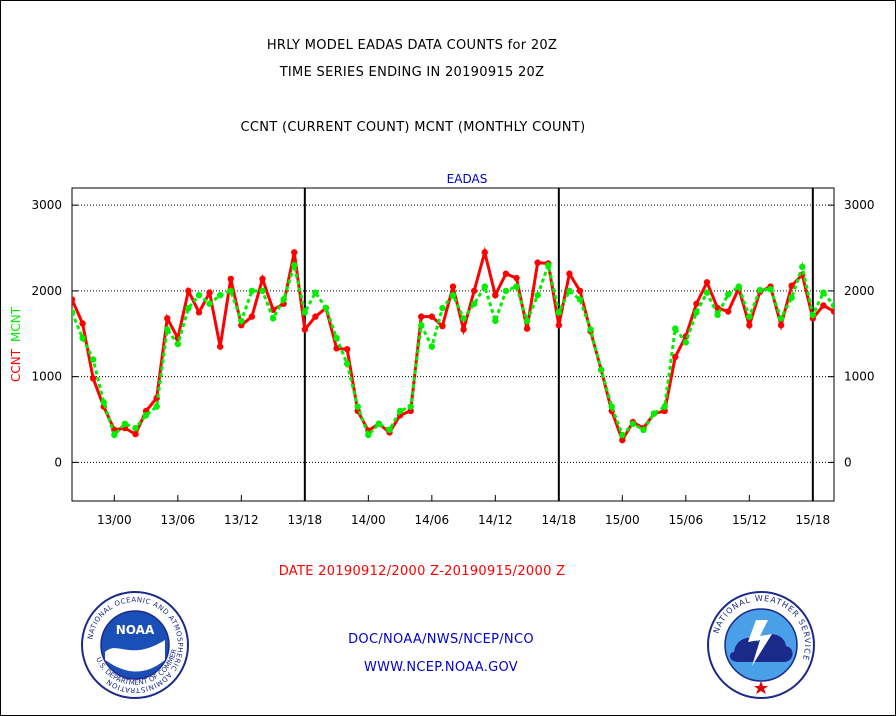 The image size is (896, 716). Describe the element at coordinates (46, 377) in the screenshot. I see `y-tick-label-left: 1000` at that location.